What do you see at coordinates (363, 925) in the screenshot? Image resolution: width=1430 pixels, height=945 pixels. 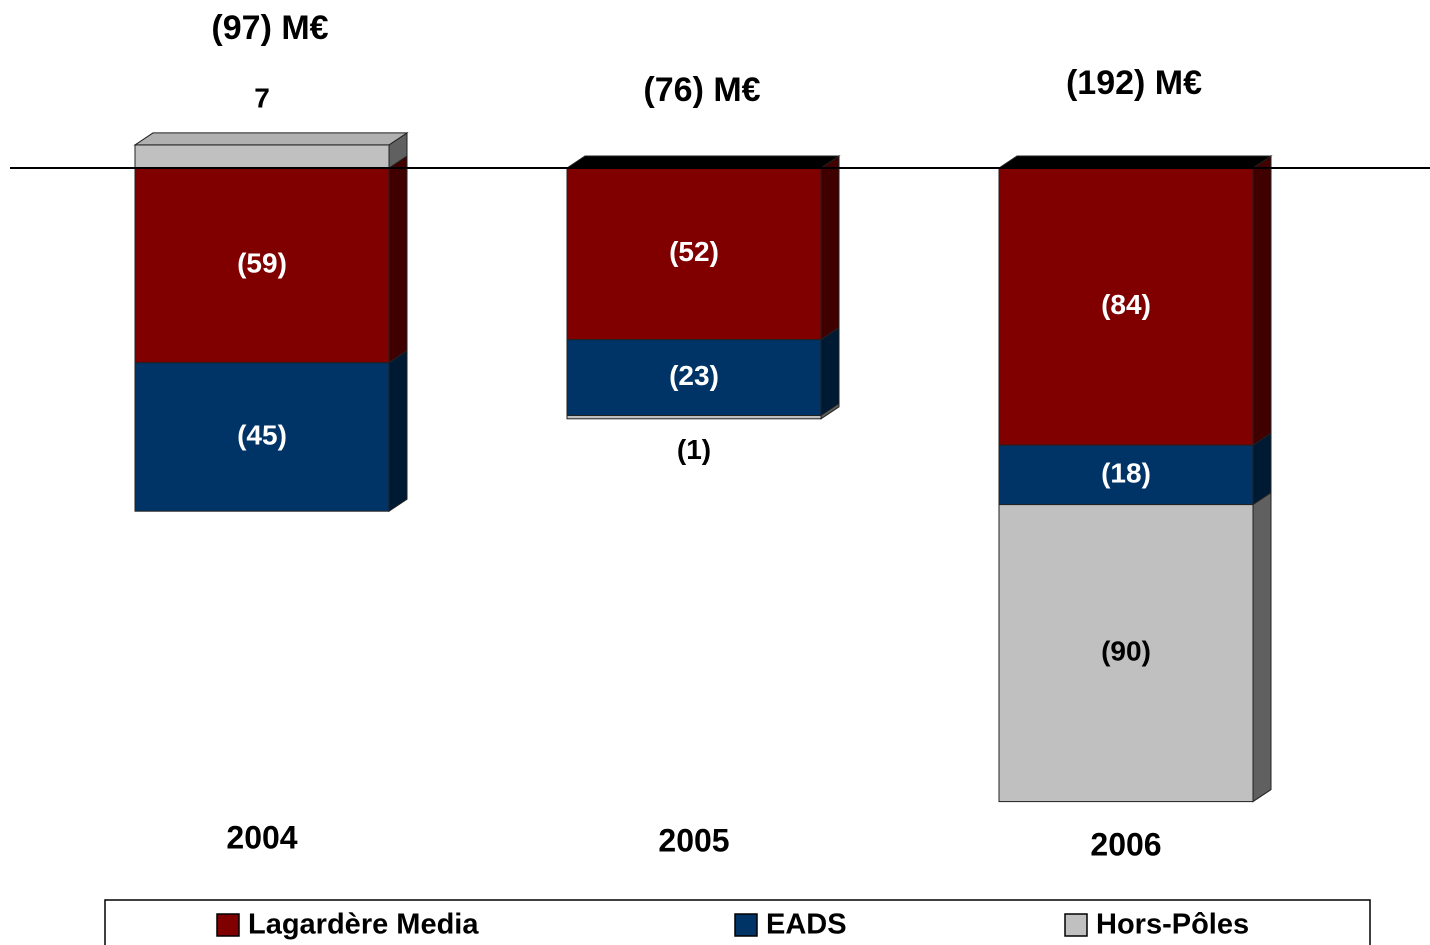 I see `legend-label: Lagardère Media` at bounding box center [363, 925].